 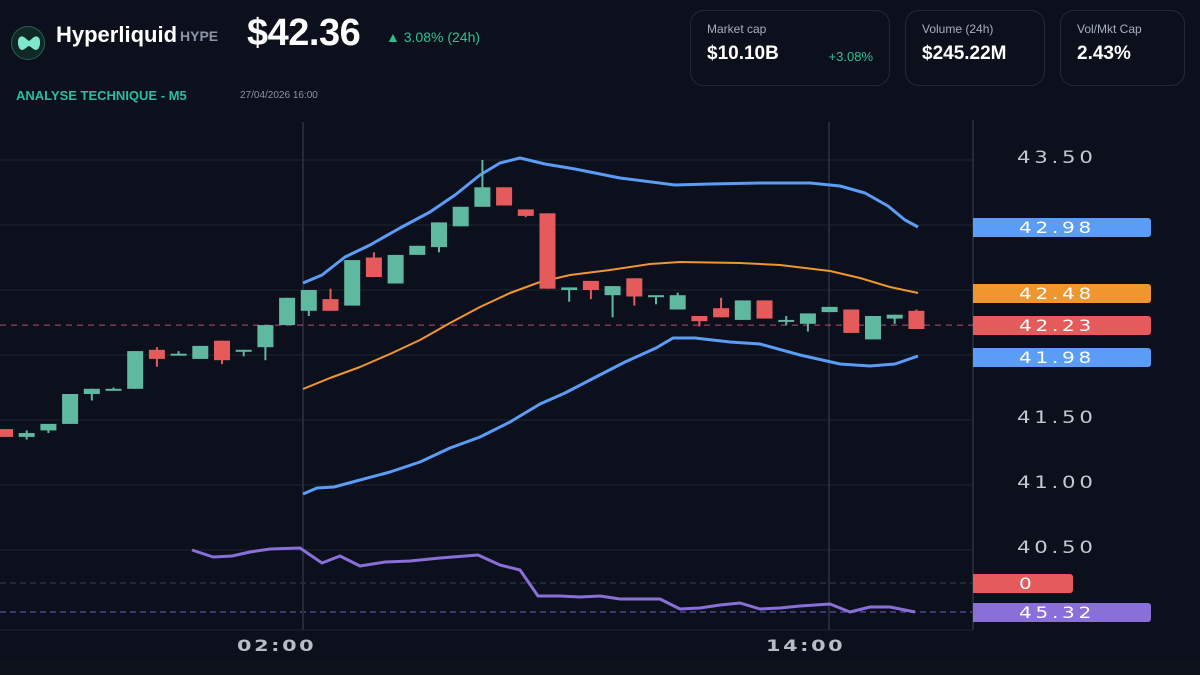 What do you see at coordinates (737, 29) in the screenshot?
I see `market-cap-label: Market cap` at bounding box center [737, 29].